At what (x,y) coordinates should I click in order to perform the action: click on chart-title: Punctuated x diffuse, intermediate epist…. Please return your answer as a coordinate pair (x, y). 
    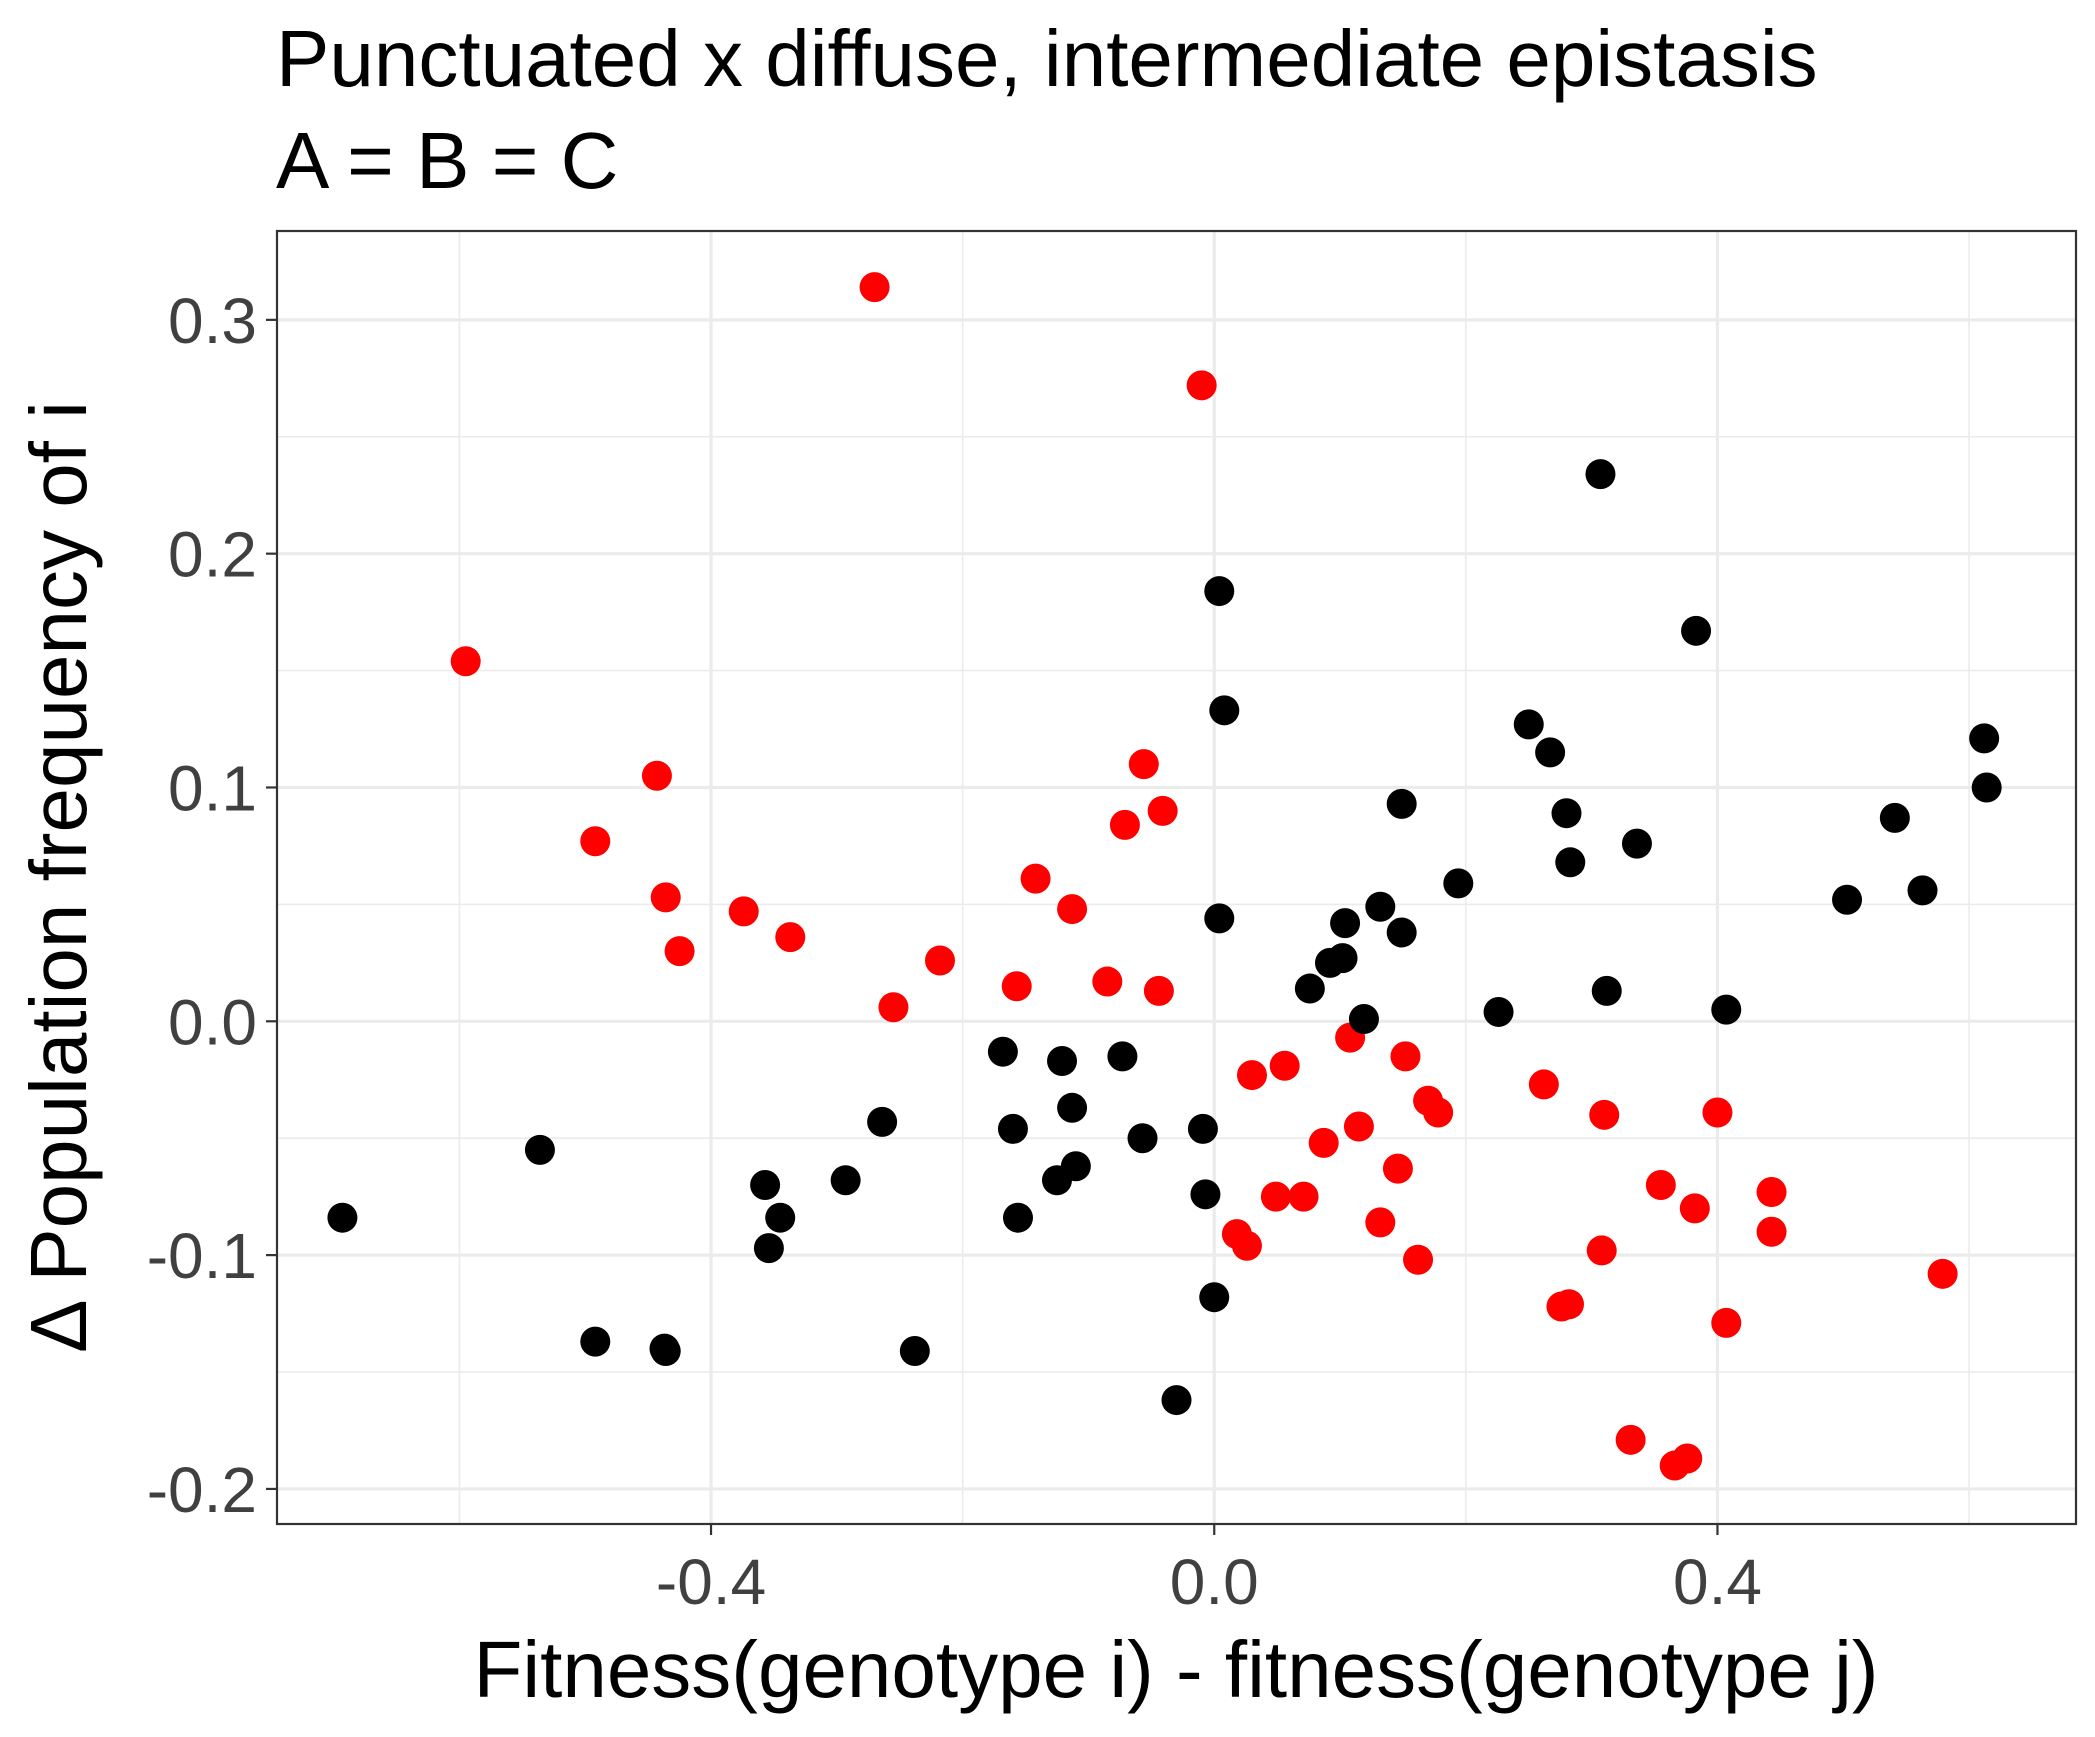
    Looking at the image, I should click on (1047, 58).